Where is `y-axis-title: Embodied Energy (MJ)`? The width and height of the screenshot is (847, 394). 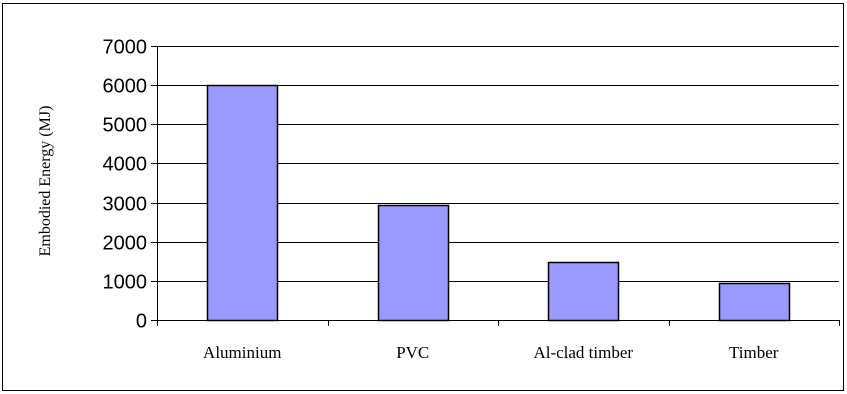 y-axis-title: Embodied Energy (MJ) is located at coordinates (45, 181).